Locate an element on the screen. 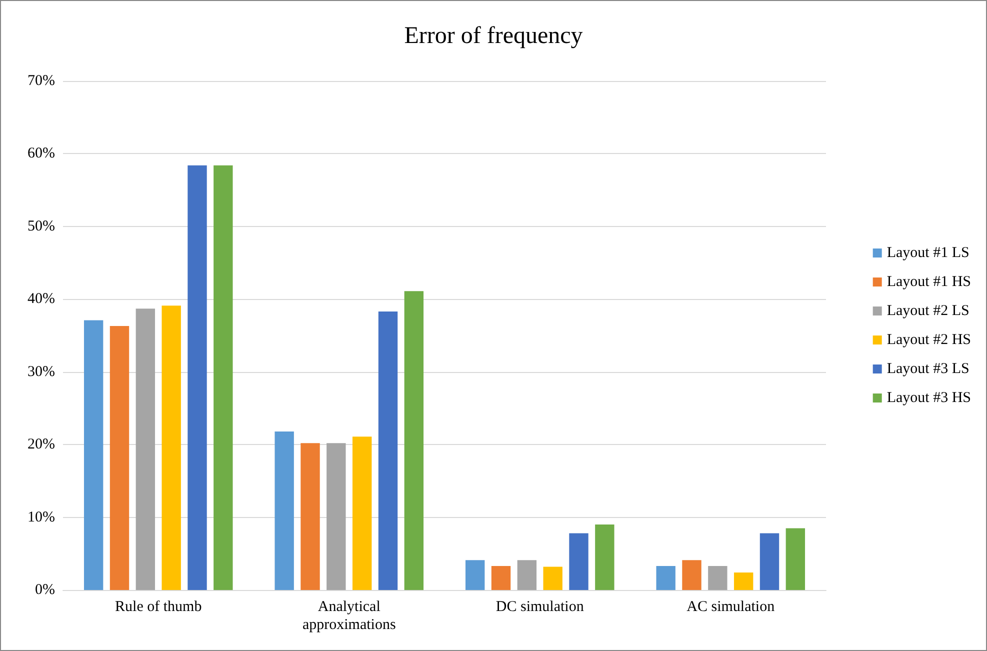 This screenshot has width=987, height=651. y-tick-label: 40% is located at coordinates (41, 299).